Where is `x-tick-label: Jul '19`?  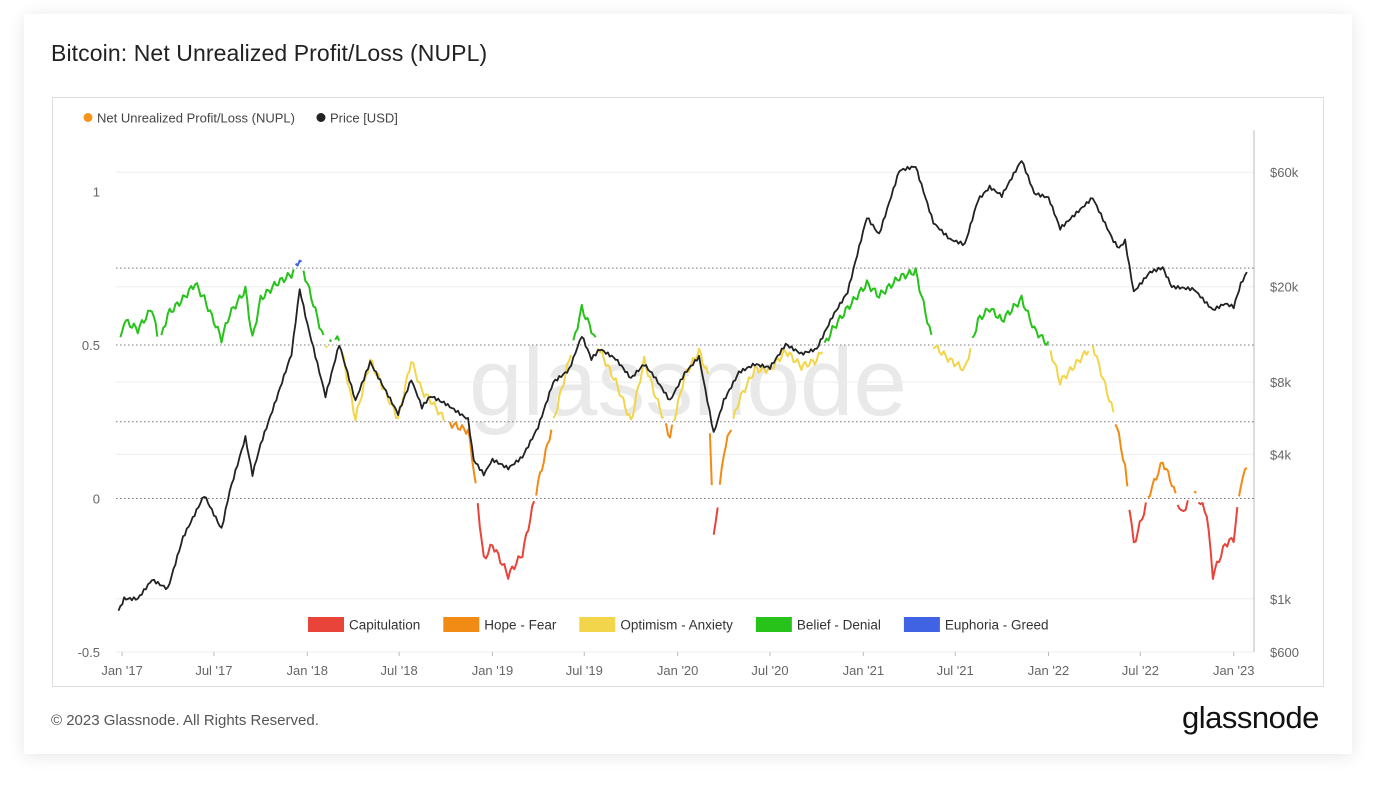 x-tick-label: Jul '19 is located at coordinates (584, 670).